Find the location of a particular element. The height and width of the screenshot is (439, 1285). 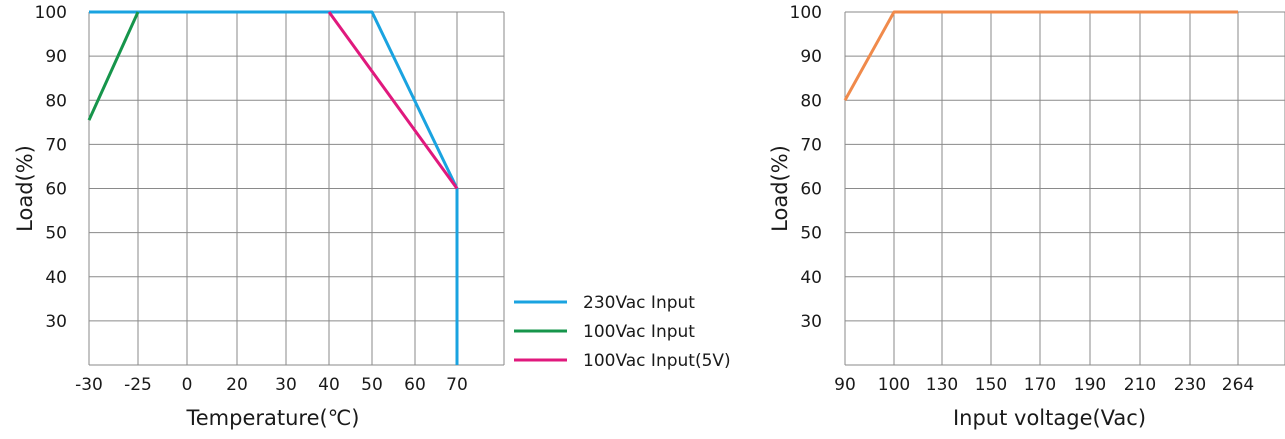

x-tick-label: 40 is located at coordinates (329, 385).